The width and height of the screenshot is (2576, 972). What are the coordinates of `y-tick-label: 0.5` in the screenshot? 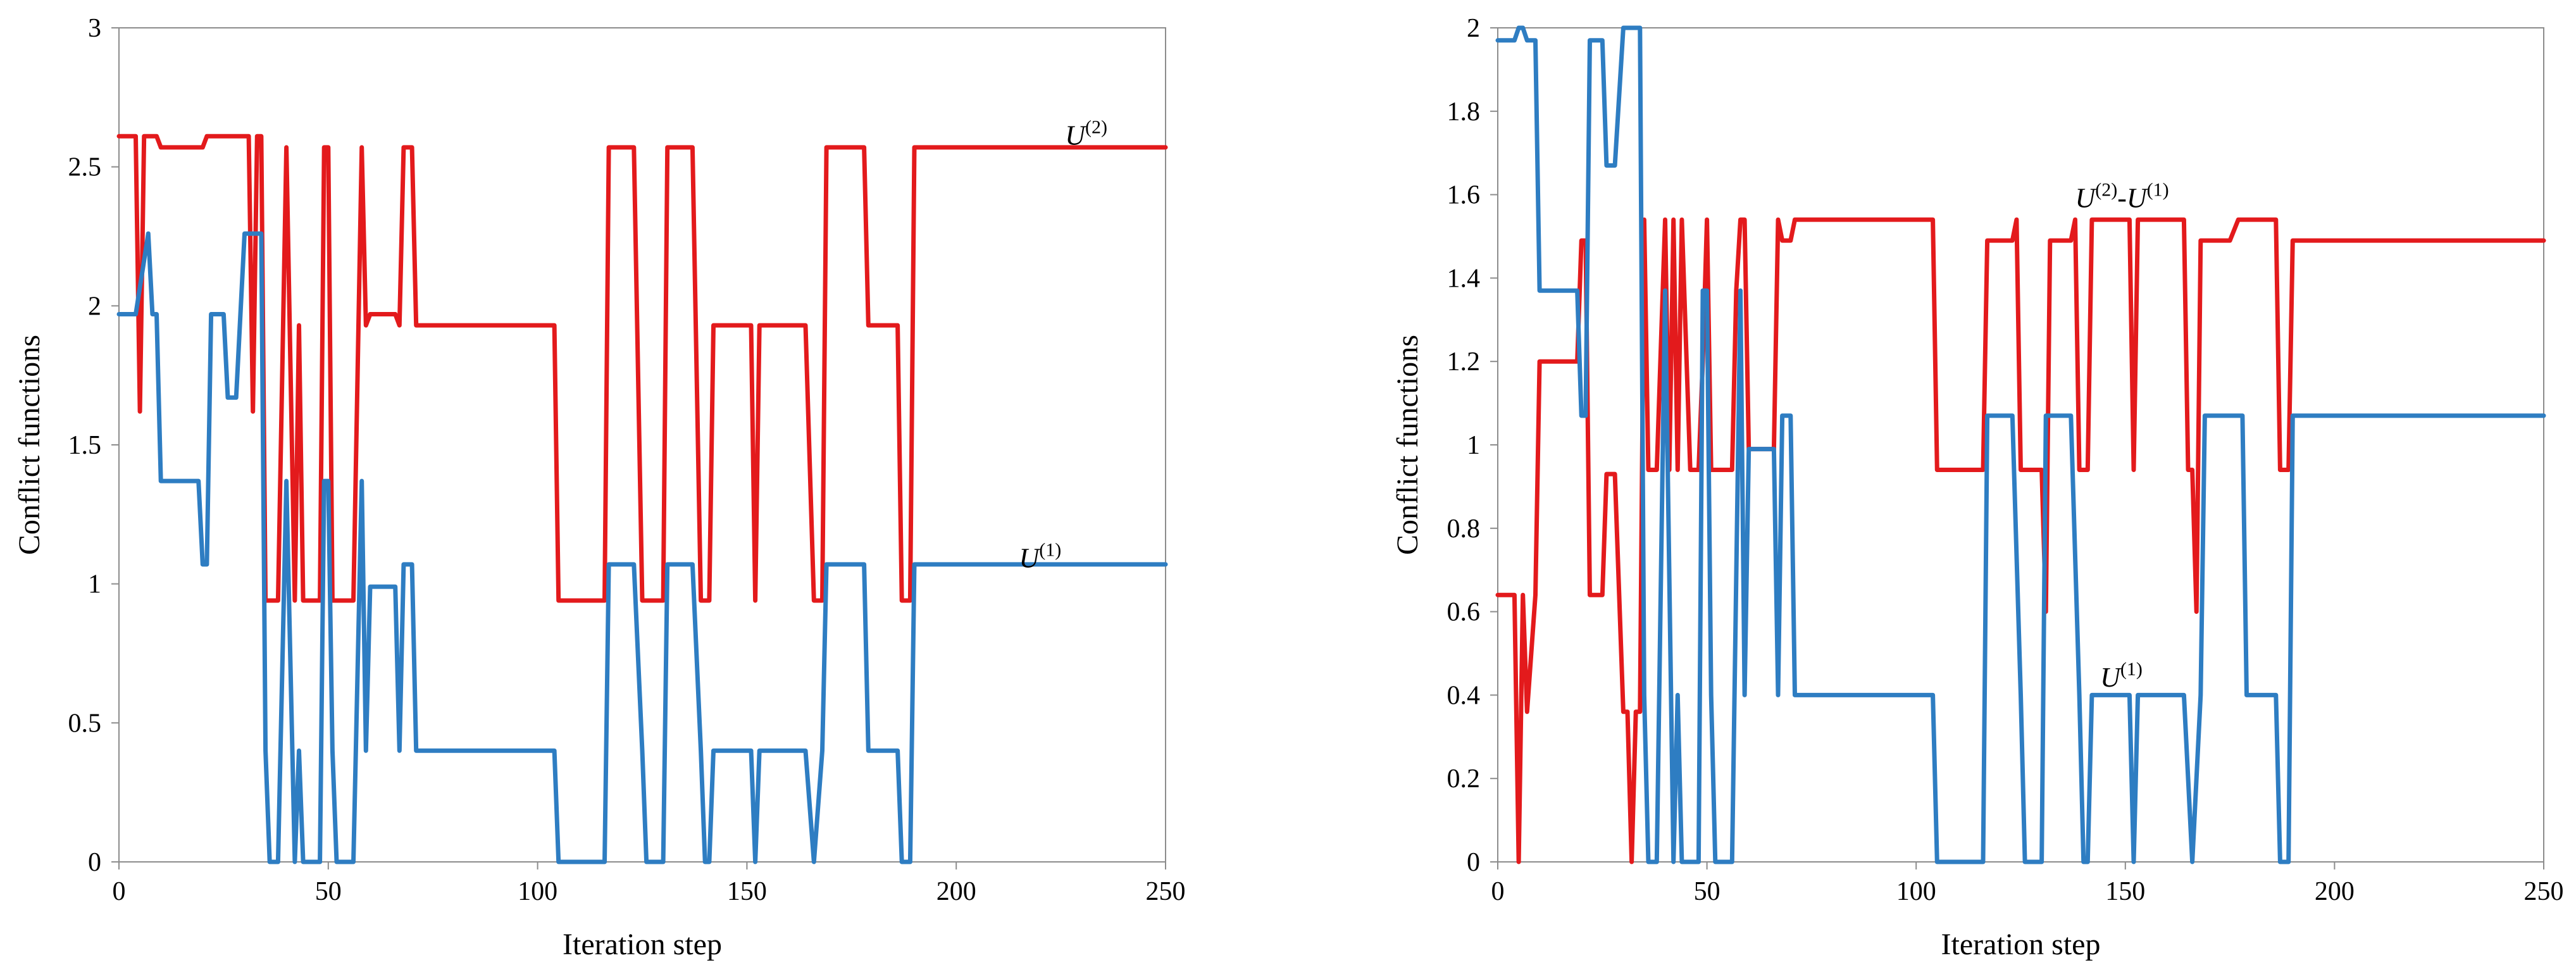 It's located at (85, 723).